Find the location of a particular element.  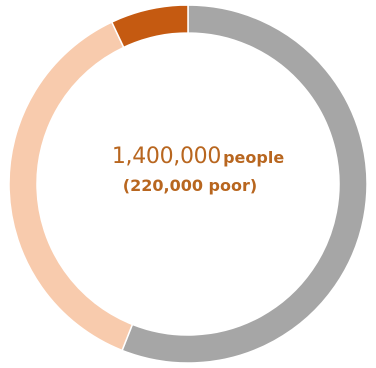

center-poor-label: (220,000 poor) is located at coordinates (190, 185).